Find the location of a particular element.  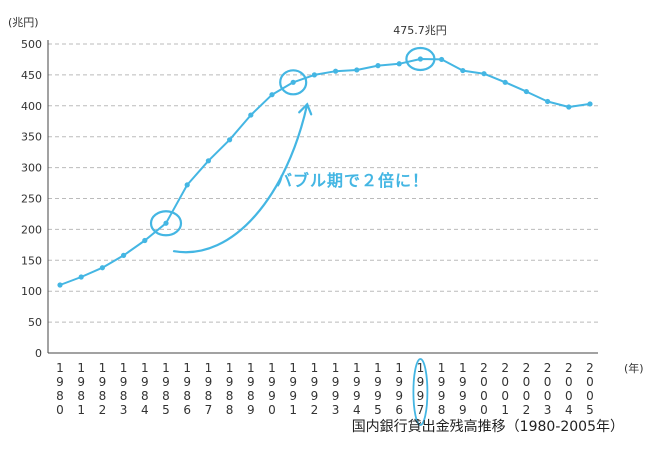

y-tick-labels: 0 50 100 150 200 250 300 350 400 450 500 is located at coordinates (31, 199).